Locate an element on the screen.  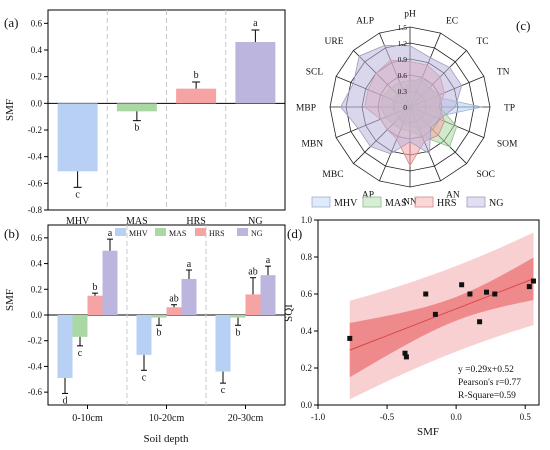
panel-d-points is located at coordinates (441, 319).